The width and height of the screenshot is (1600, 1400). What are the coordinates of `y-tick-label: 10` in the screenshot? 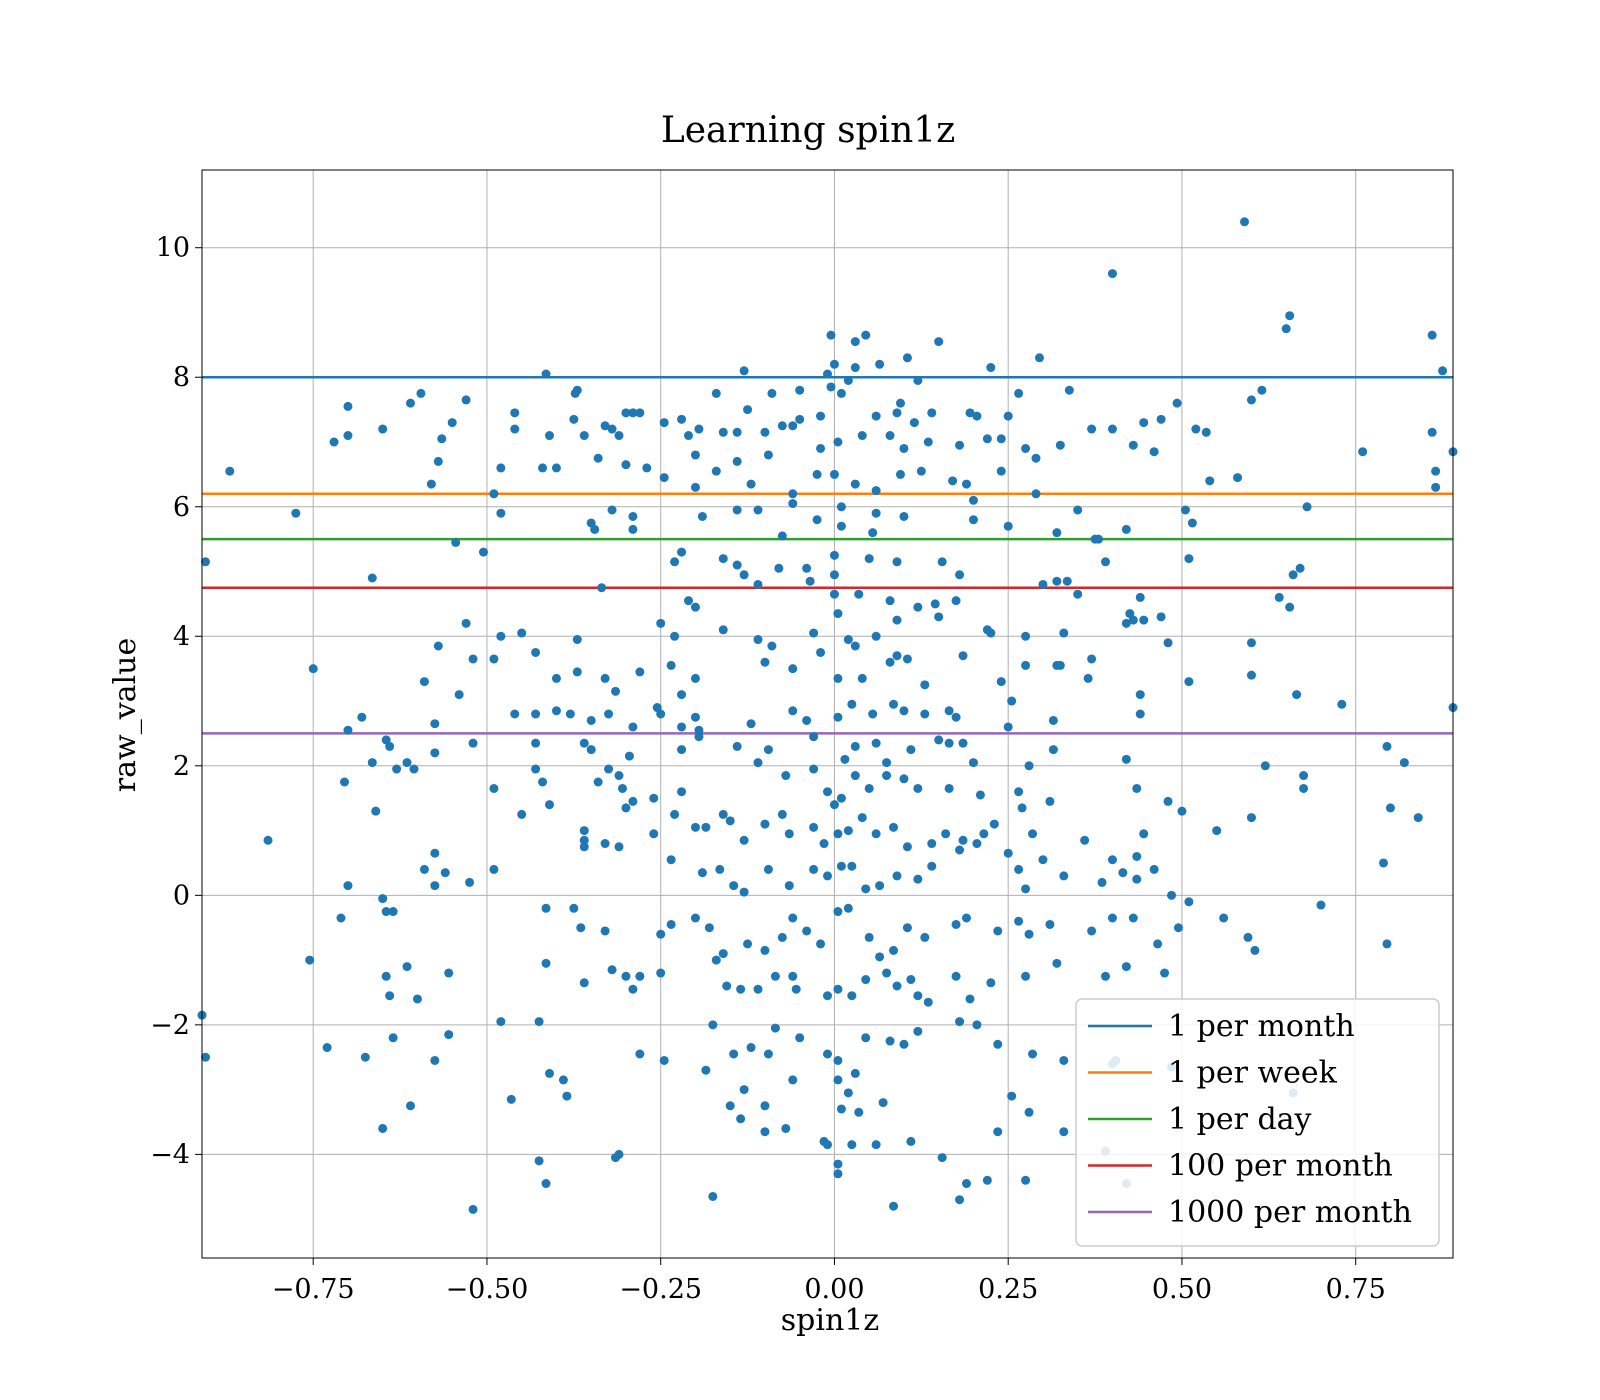 It's located at (173, 248).